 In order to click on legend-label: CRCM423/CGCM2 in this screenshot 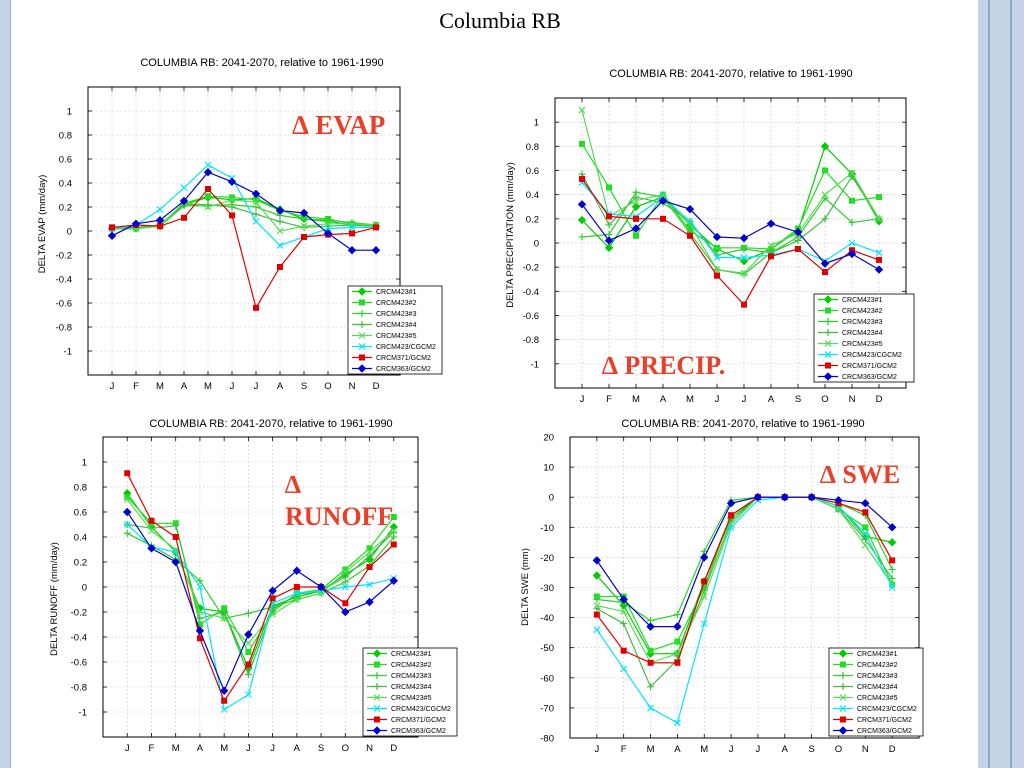, I will do `click(421, 709)`.